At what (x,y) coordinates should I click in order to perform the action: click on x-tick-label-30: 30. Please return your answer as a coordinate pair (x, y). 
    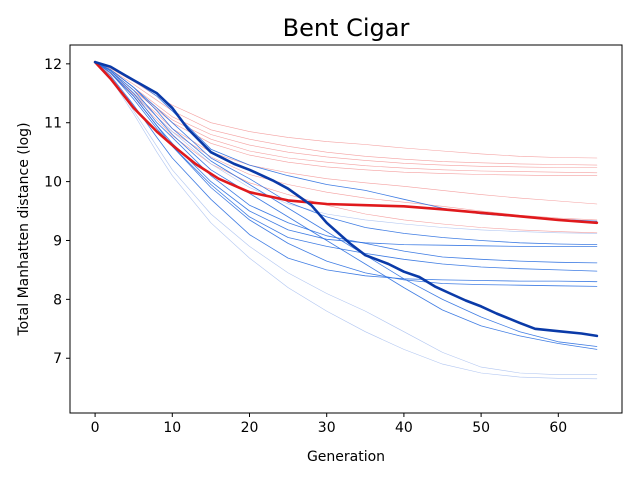
    Looking at the image, I should click on (327, 428).